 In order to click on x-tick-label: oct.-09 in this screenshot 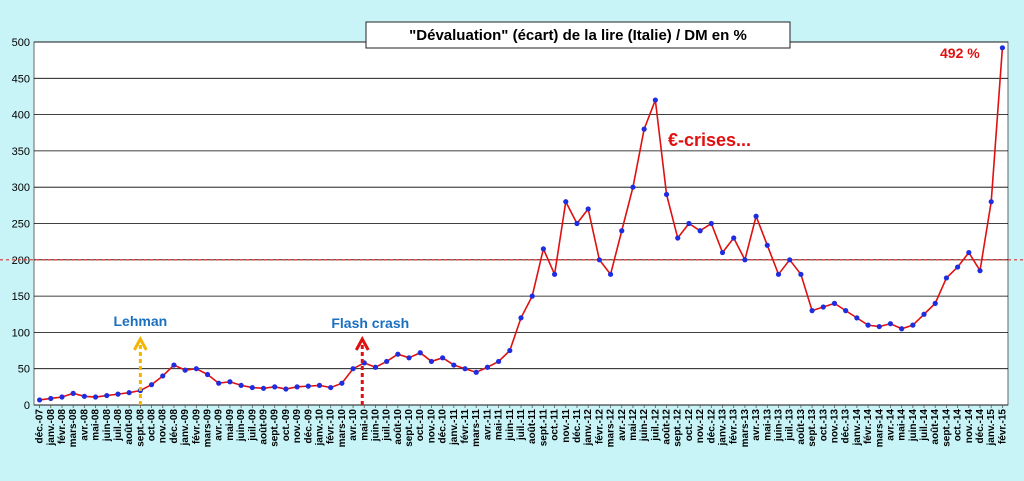, I will do `click(286, 425)`.